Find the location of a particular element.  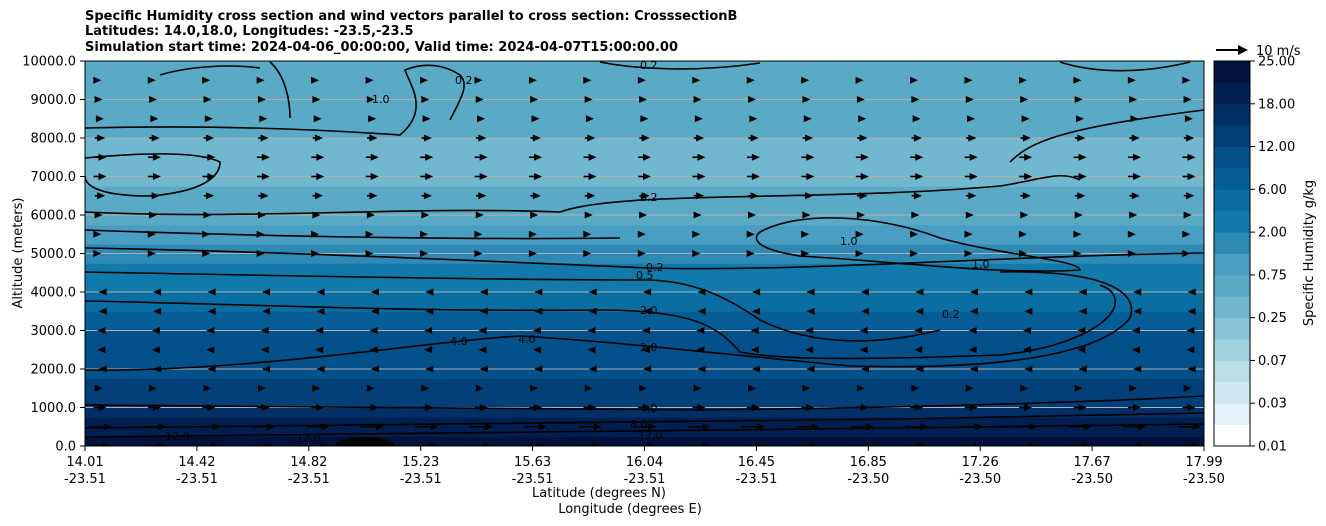

y-tick-label: 1000.0 is located at coordinates (54, 408).